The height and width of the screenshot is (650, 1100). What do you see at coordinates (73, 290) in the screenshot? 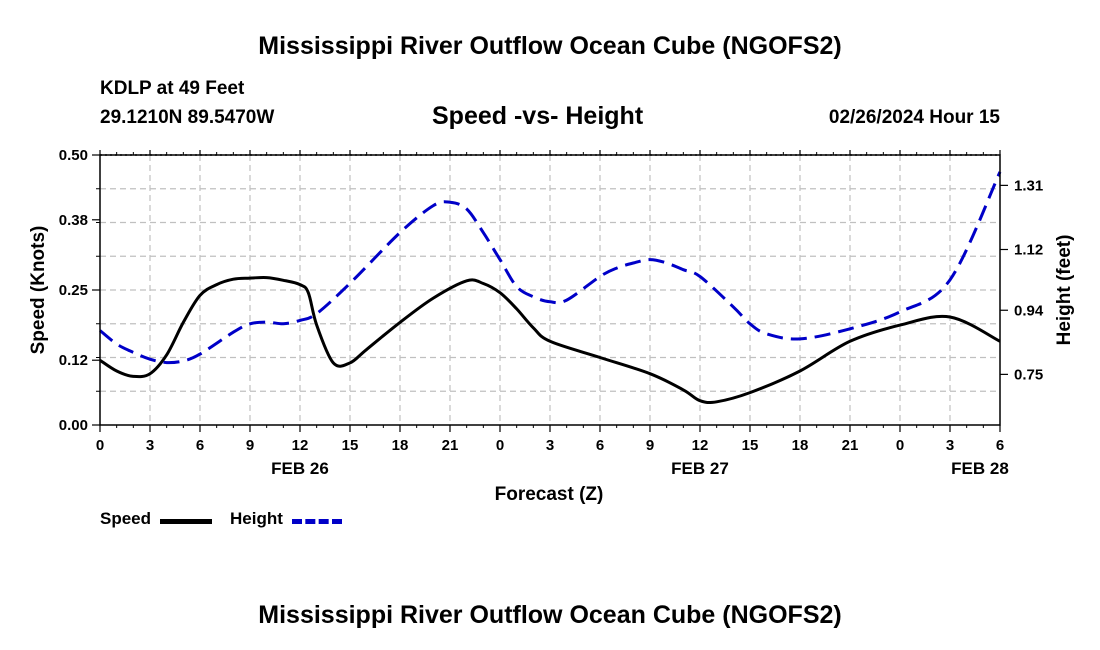
I see `y-tick-label: 0.25` at bounding box center [73, 290].